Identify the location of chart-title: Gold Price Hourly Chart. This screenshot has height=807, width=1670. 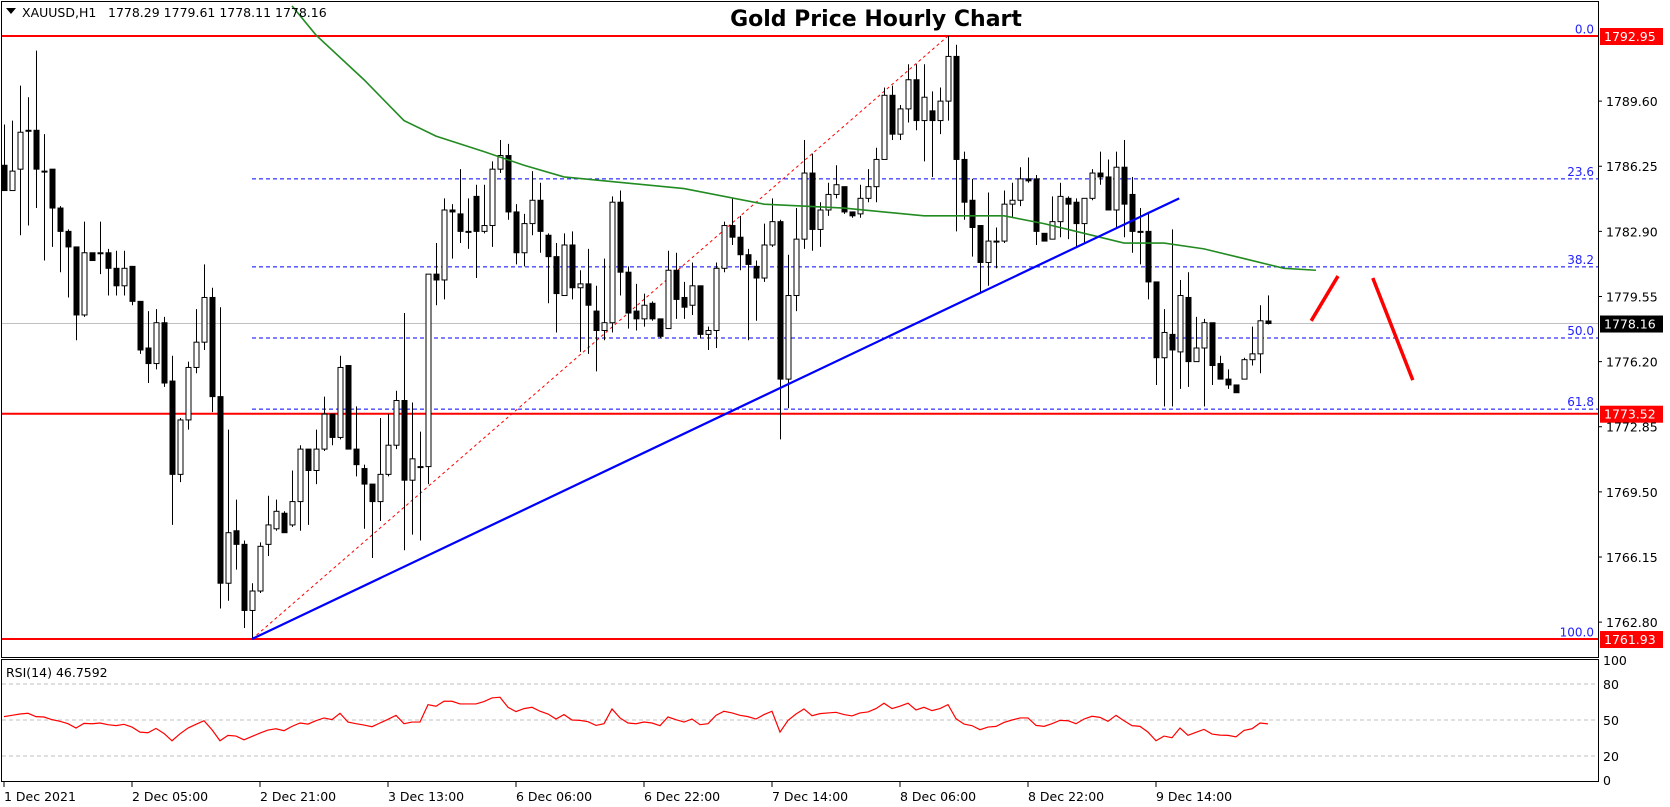
(876, 19).